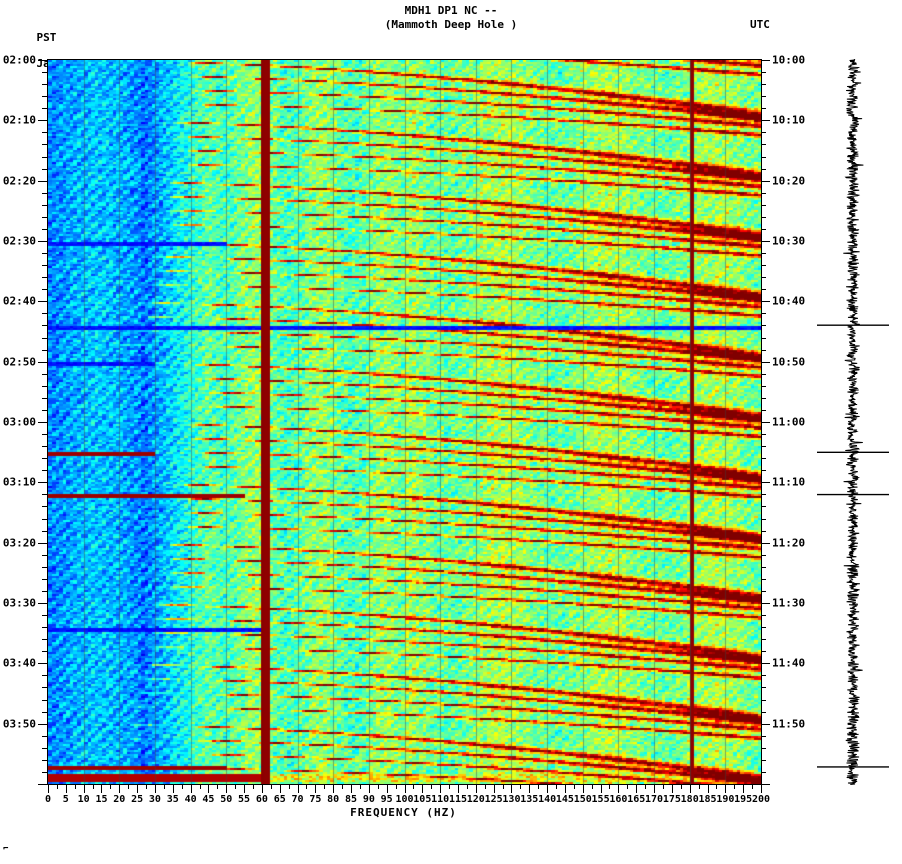 This screenshot has height=864, width=902. Describe the element at coordinates (19, 543) in the screenshot. I see `time-label-pst: 03:20` at that location.